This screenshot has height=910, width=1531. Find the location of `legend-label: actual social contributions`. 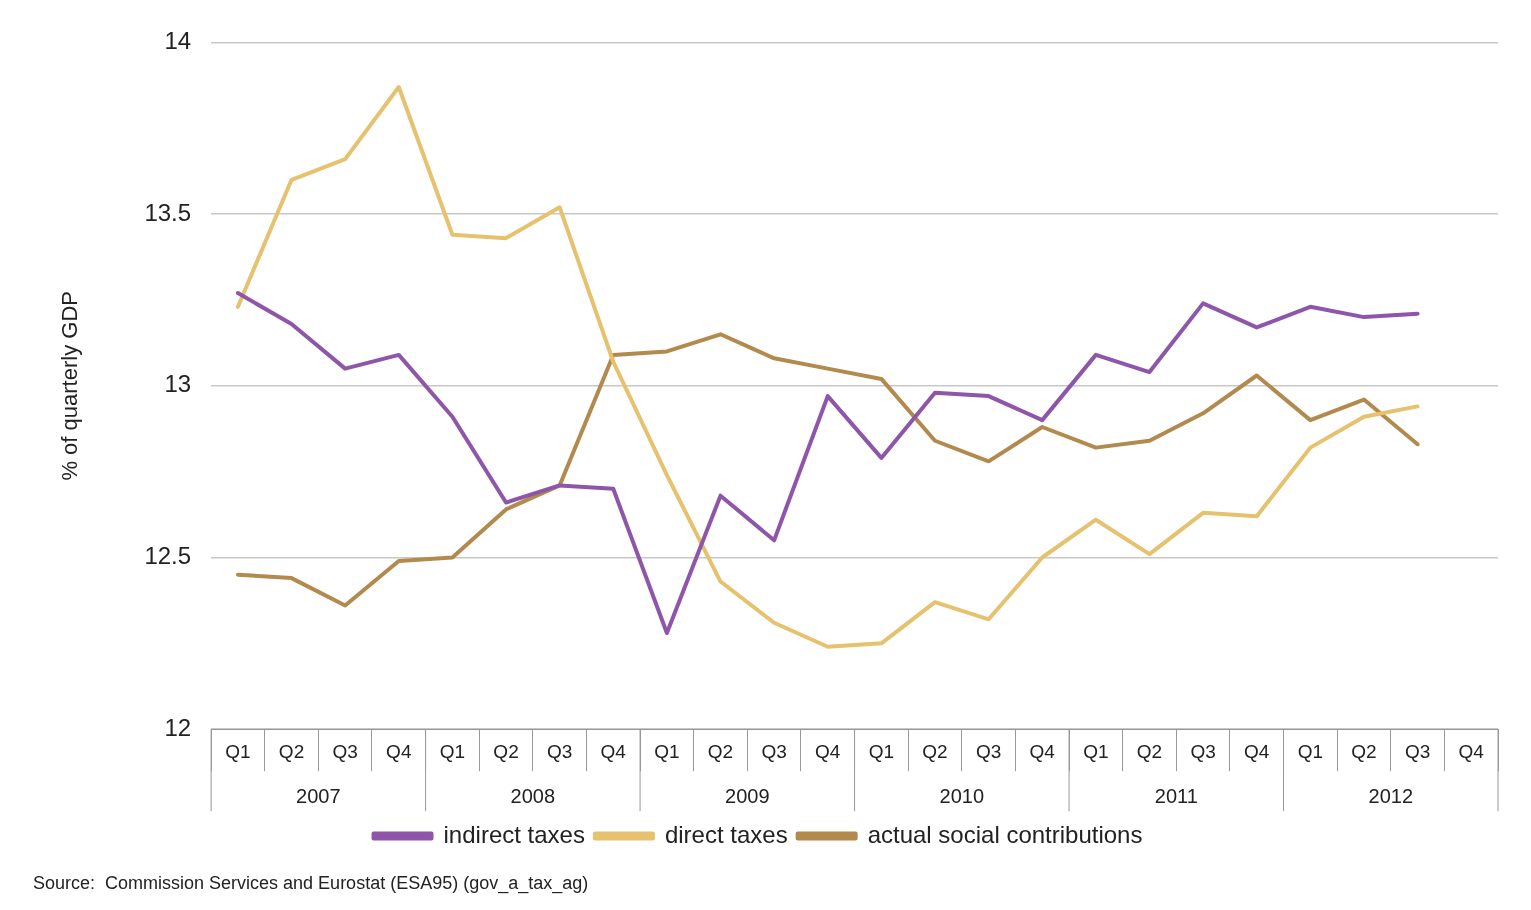

legend-label: actual social contributions is located at coordinates (1005, 834).